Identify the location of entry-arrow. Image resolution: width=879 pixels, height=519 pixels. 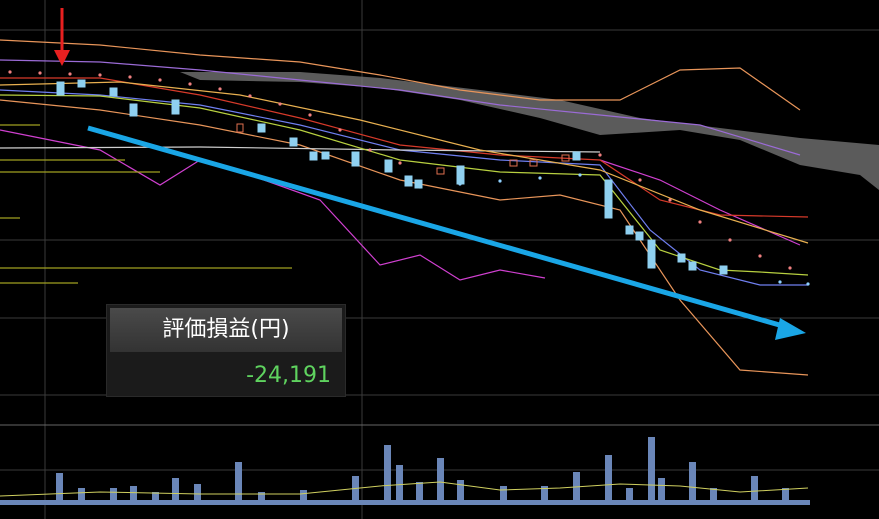
(62, 37).